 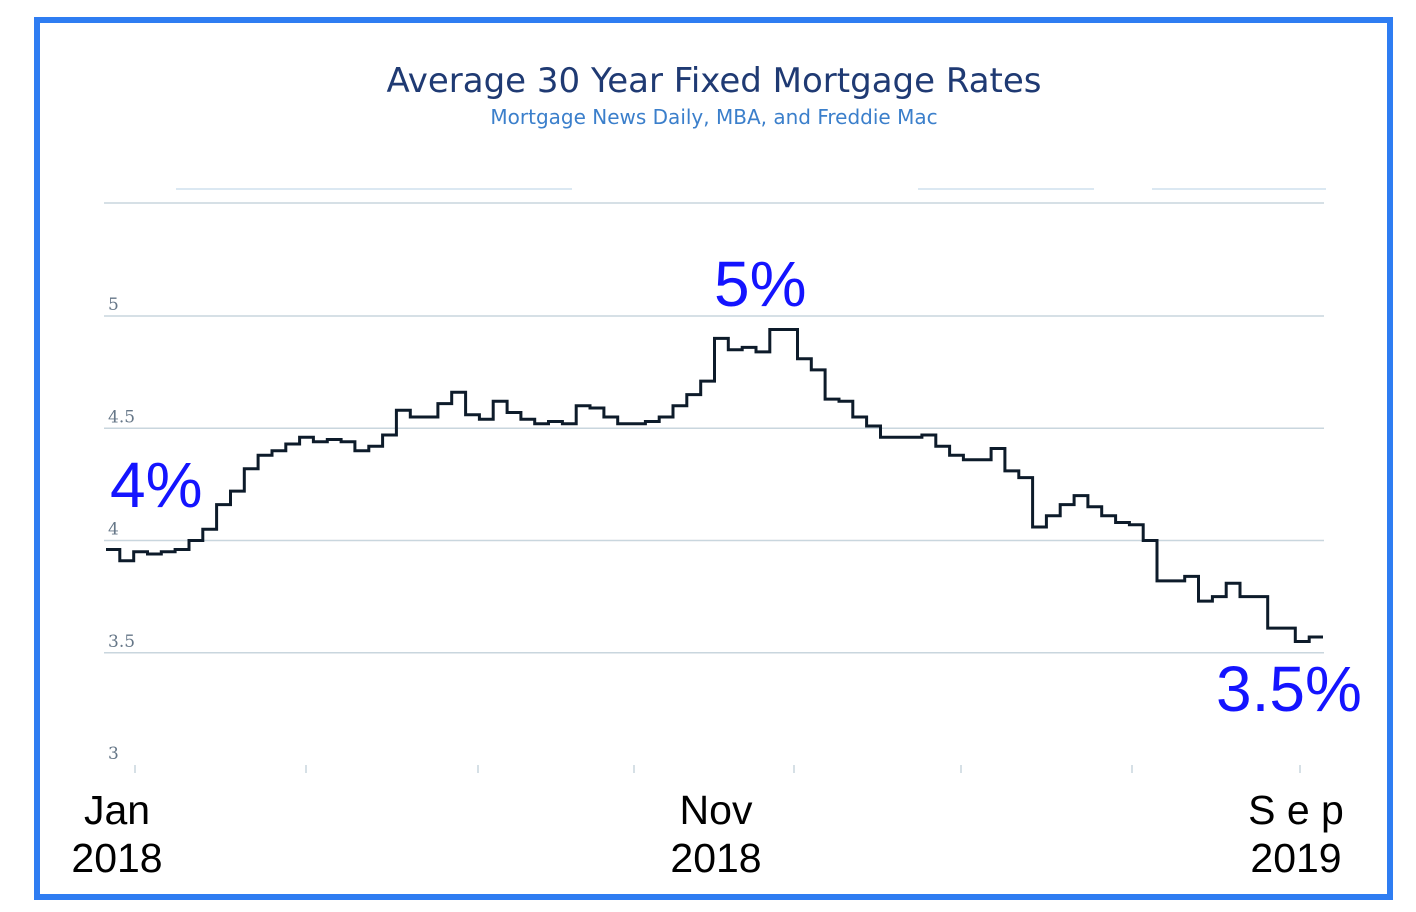 What do you see at coordinates (1295, 858) in the screenshot?
I see `x-label-sep-year: 2019` at bounding box center [1295, 858].